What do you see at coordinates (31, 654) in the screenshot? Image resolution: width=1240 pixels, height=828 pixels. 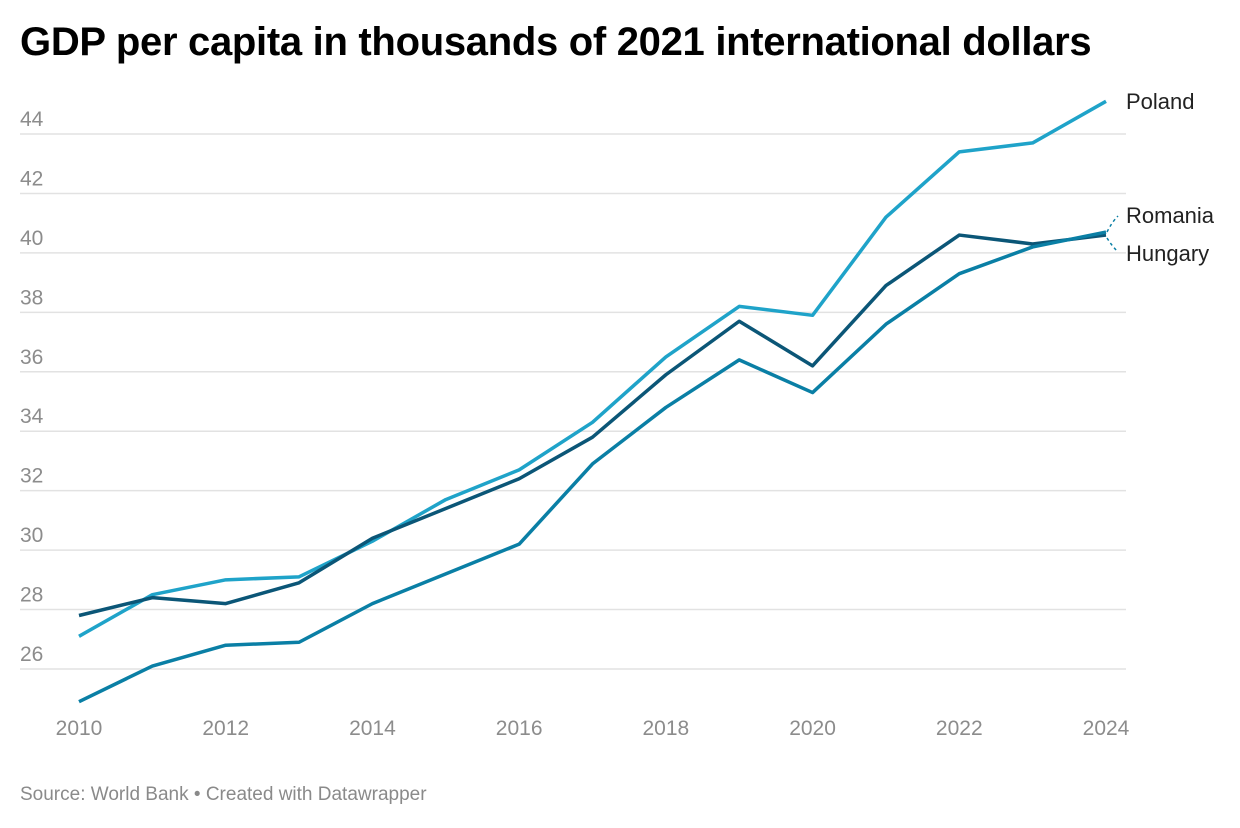 I see `y-tick-label: 26` at bounding box center [31, 654].